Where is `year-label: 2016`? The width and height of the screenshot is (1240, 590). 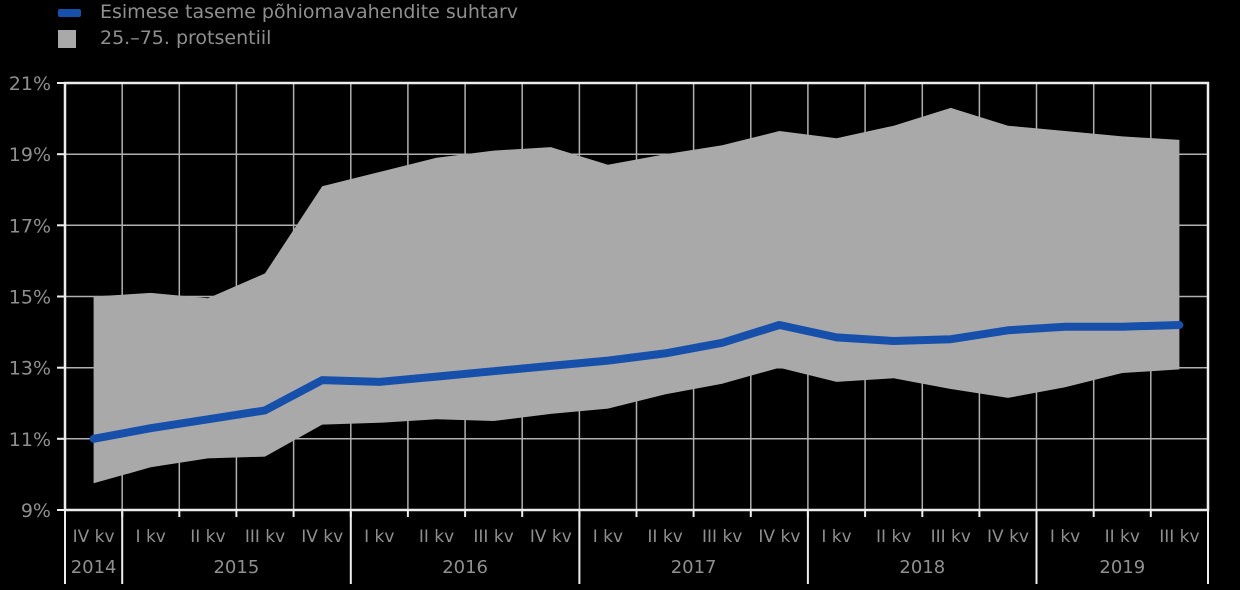
year-label: 2016 is located at coordinates (465, 567).